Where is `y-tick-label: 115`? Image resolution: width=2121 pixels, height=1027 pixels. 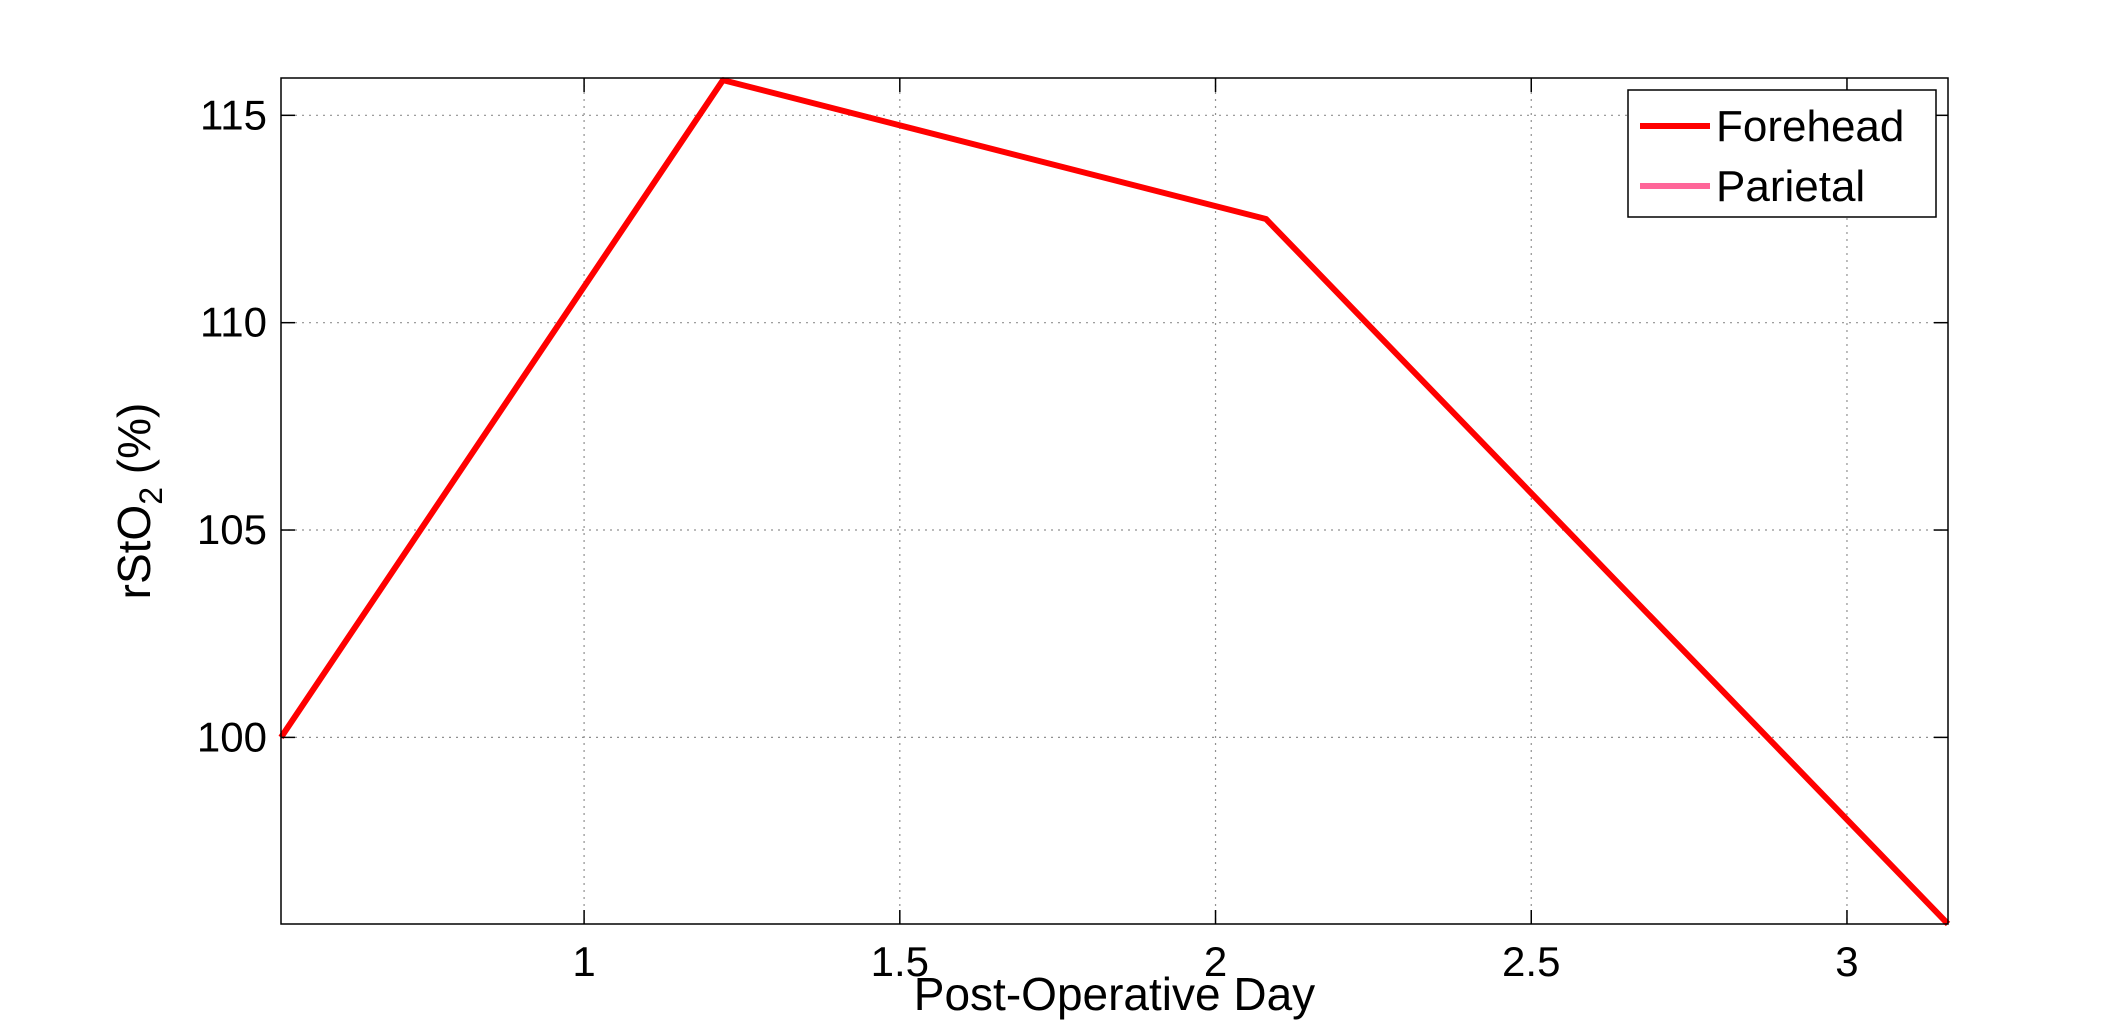
y-tick-label: 115 is located at coordinates (233, 114).